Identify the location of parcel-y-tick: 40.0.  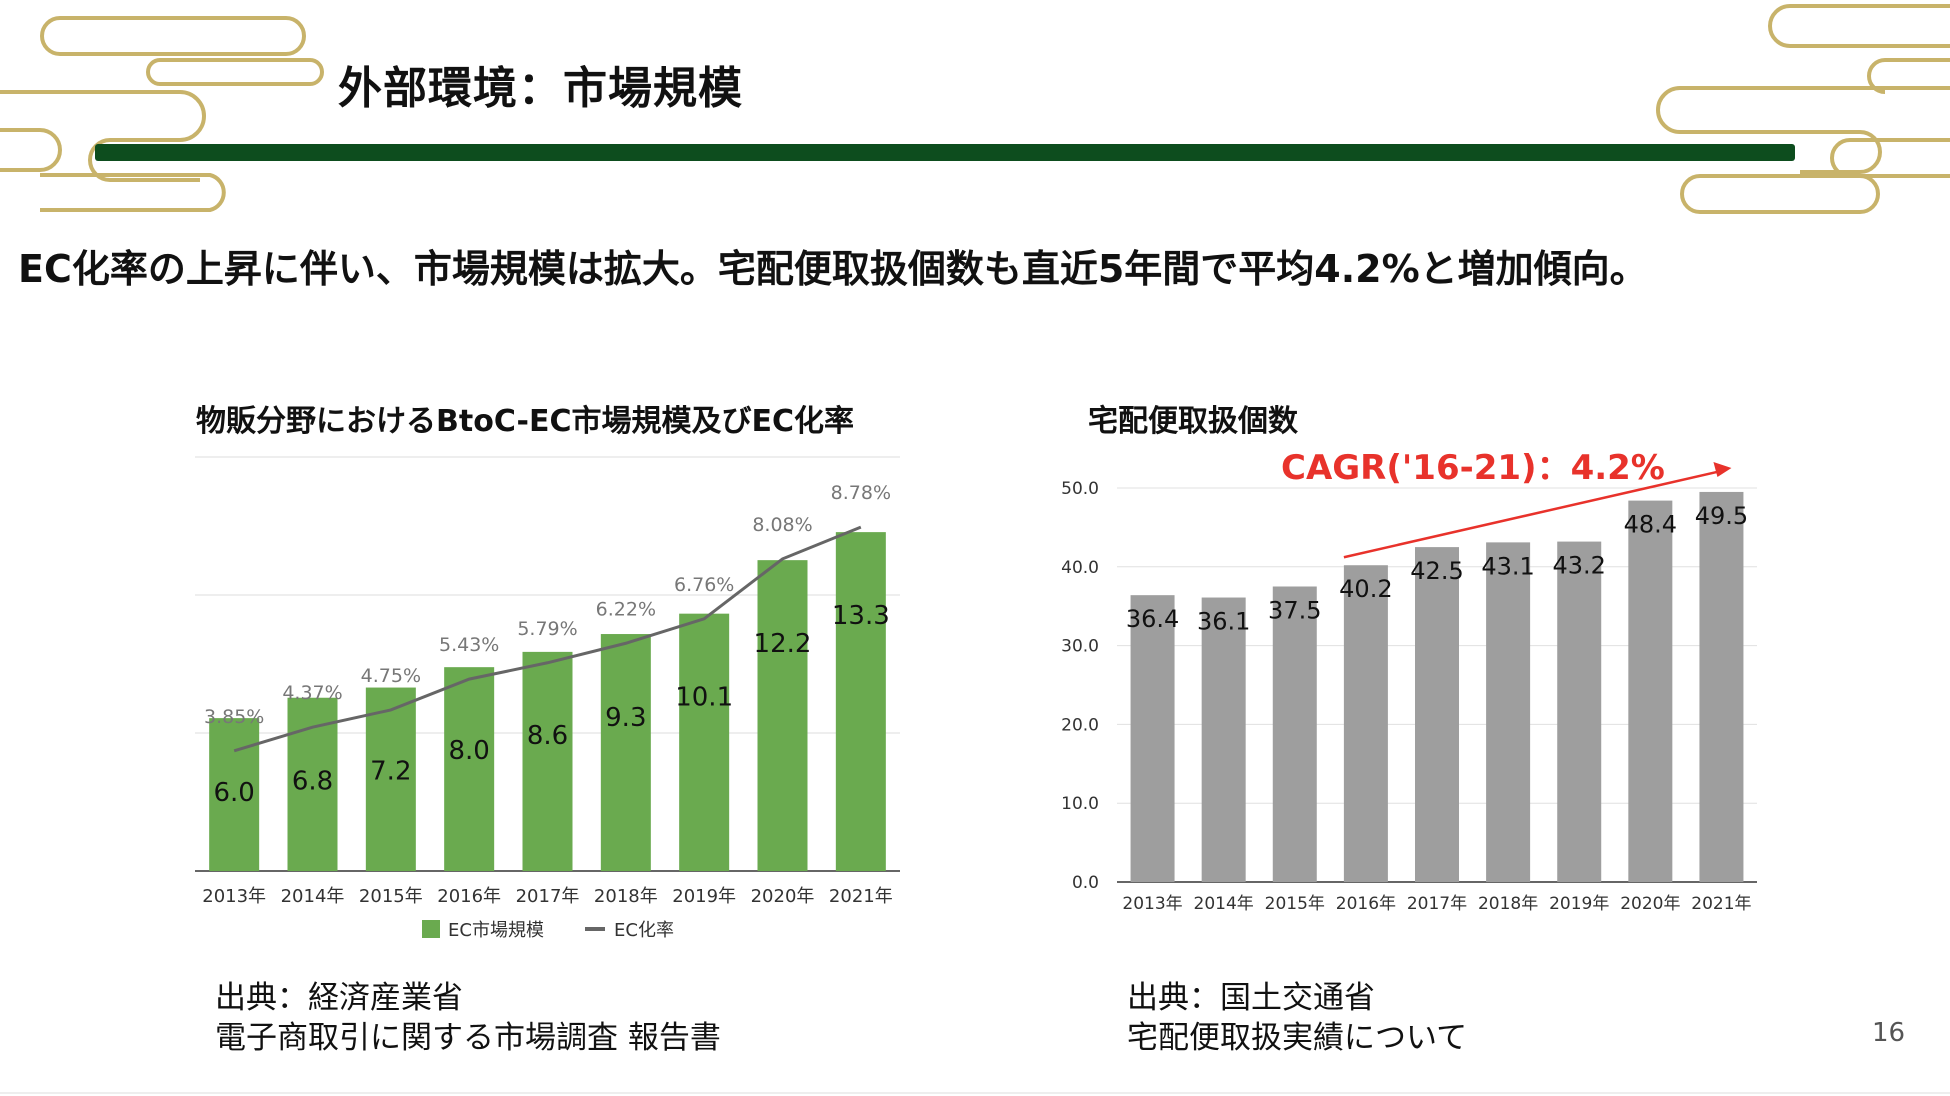
(1080, 568).